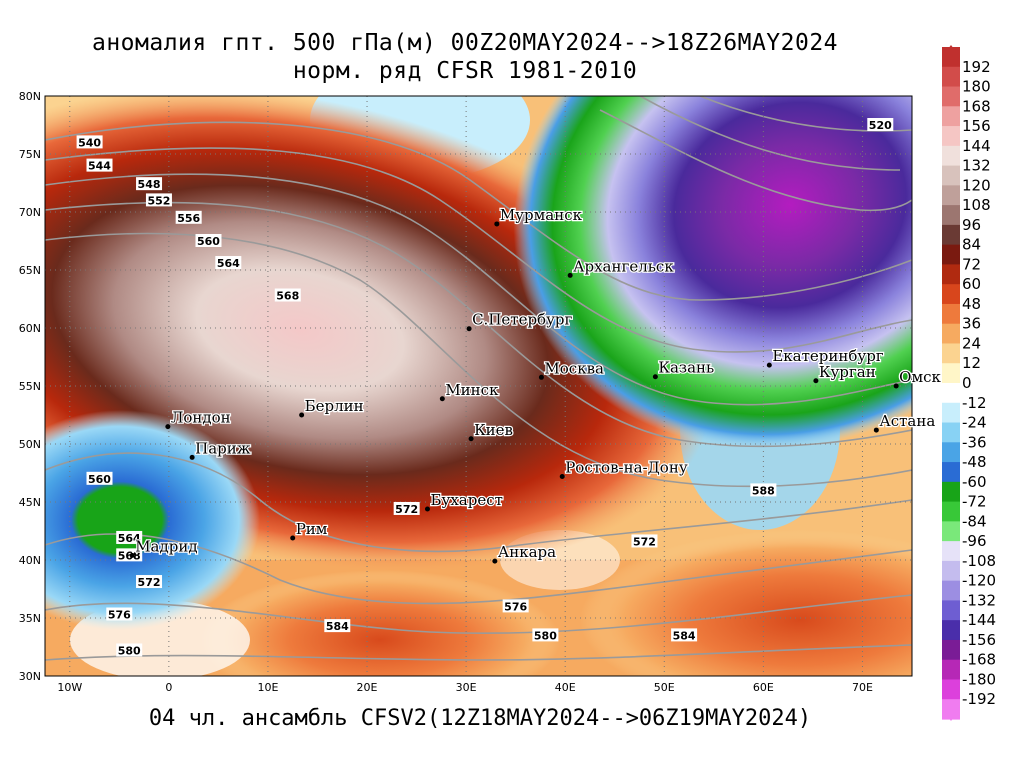 The height and width of the screenshot is (768, 1024). What do you see at coordinates (974, 442) in the screenshot?
I see `colorbar-tick-label: -36` at bounding box center [974, 442].